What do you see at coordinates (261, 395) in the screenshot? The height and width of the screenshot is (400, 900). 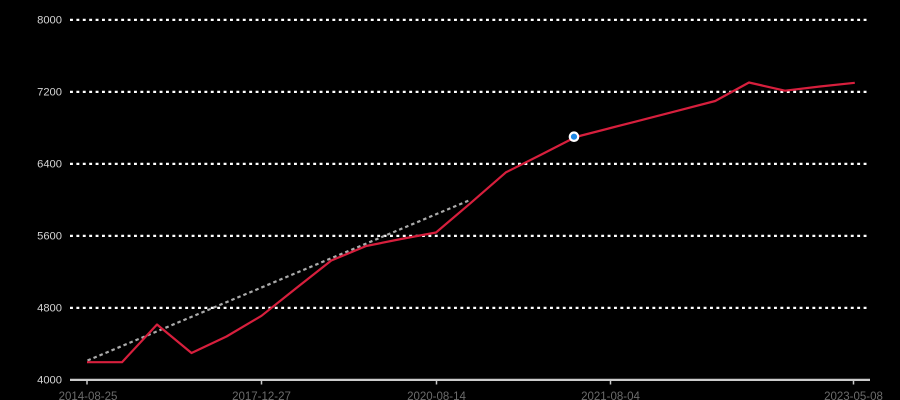 I see `svg-text: 2017-12-27` at bounding box center [261, 395].